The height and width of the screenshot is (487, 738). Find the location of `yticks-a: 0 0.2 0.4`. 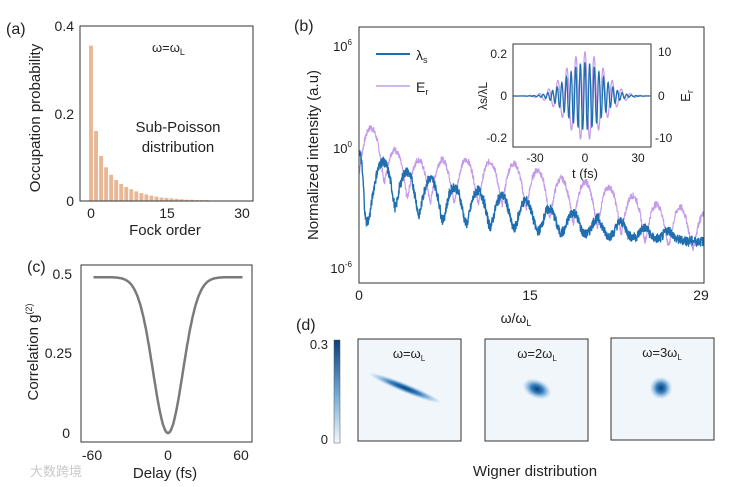

yticks-a: 0 0.2 0.4 is located at coordinates (65, 113).